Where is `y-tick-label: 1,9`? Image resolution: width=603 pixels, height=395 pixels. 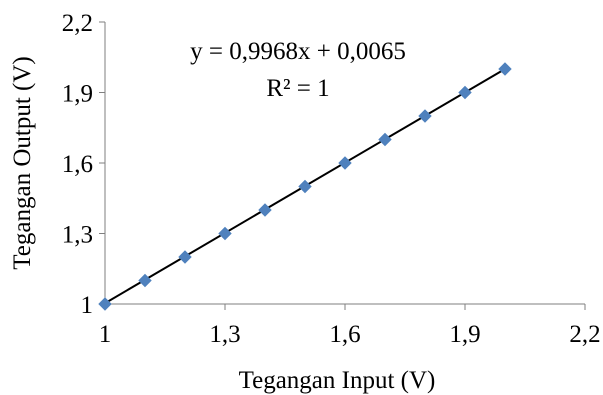 y-tick-label: 1,9 is located at coordinates (77, 94).